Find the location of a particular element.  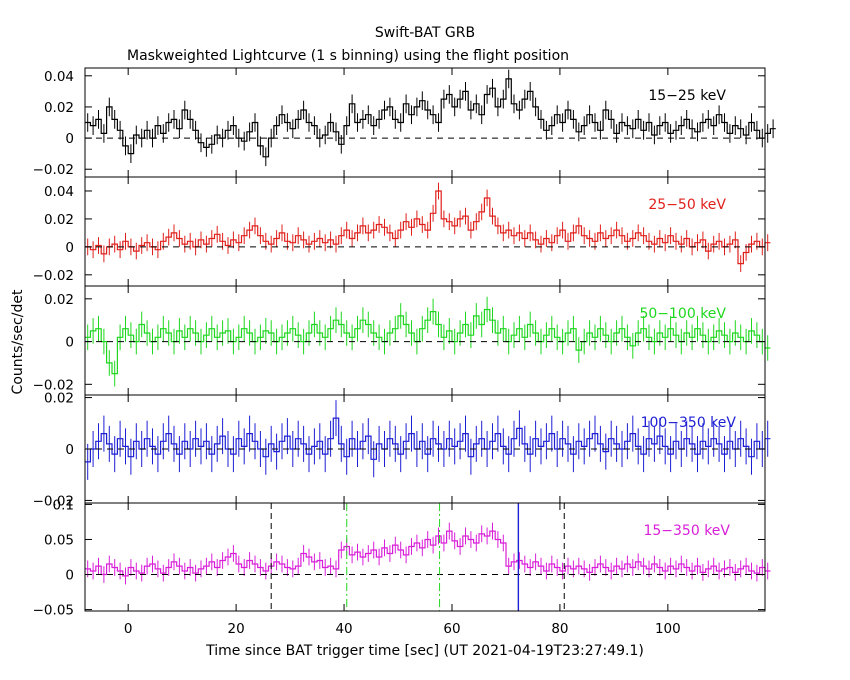

y-axis-label: Counts/sec/det is located at coordinates (18, 341).